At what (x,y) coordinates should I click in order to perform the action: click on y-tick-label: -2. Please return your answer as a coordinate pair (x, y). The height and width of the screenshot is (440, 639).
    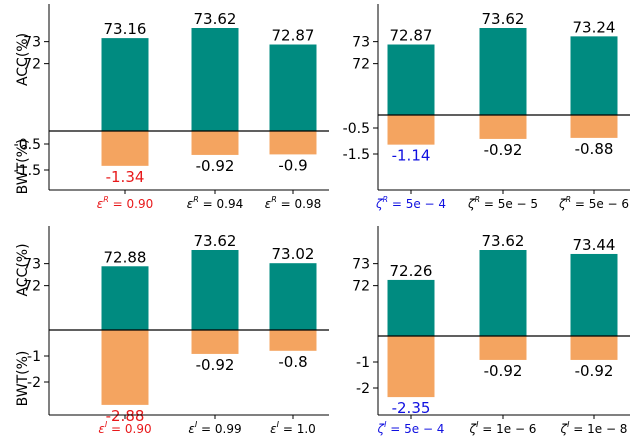
    Looking at the image, I should click on (34, 383).